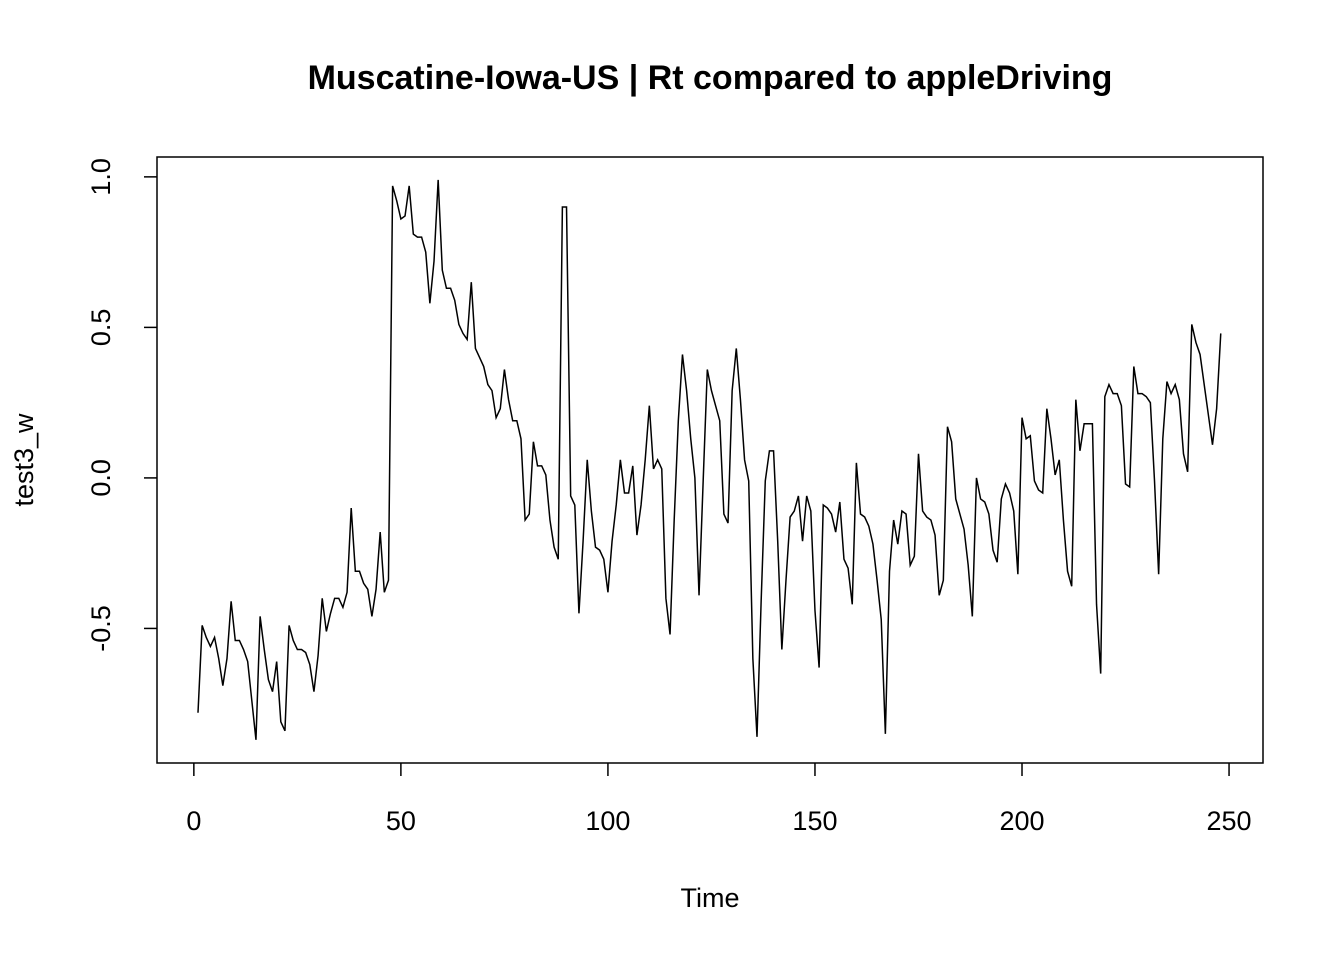 This screenshot has width=1344, height=965. What do you see at coordinates (1021, 821) in the screenshot?
I see `x-tick-label: 200` at bounding box center [1021, 821].